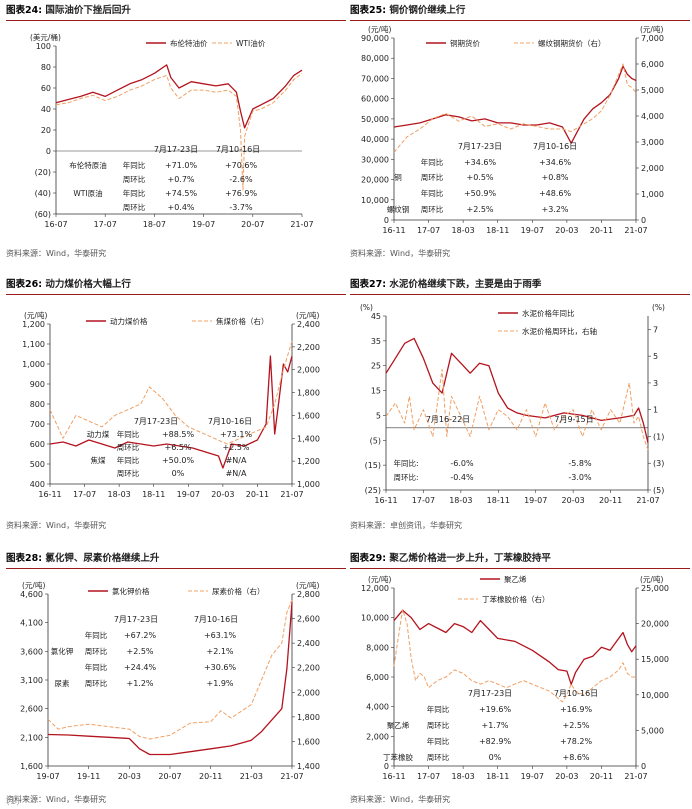 The image size is (692, 809). What do you see at coordinates (31, 680) in the screenshot?
I see `y-tick-label-left: 3,100` at bounding box center [31, 680].